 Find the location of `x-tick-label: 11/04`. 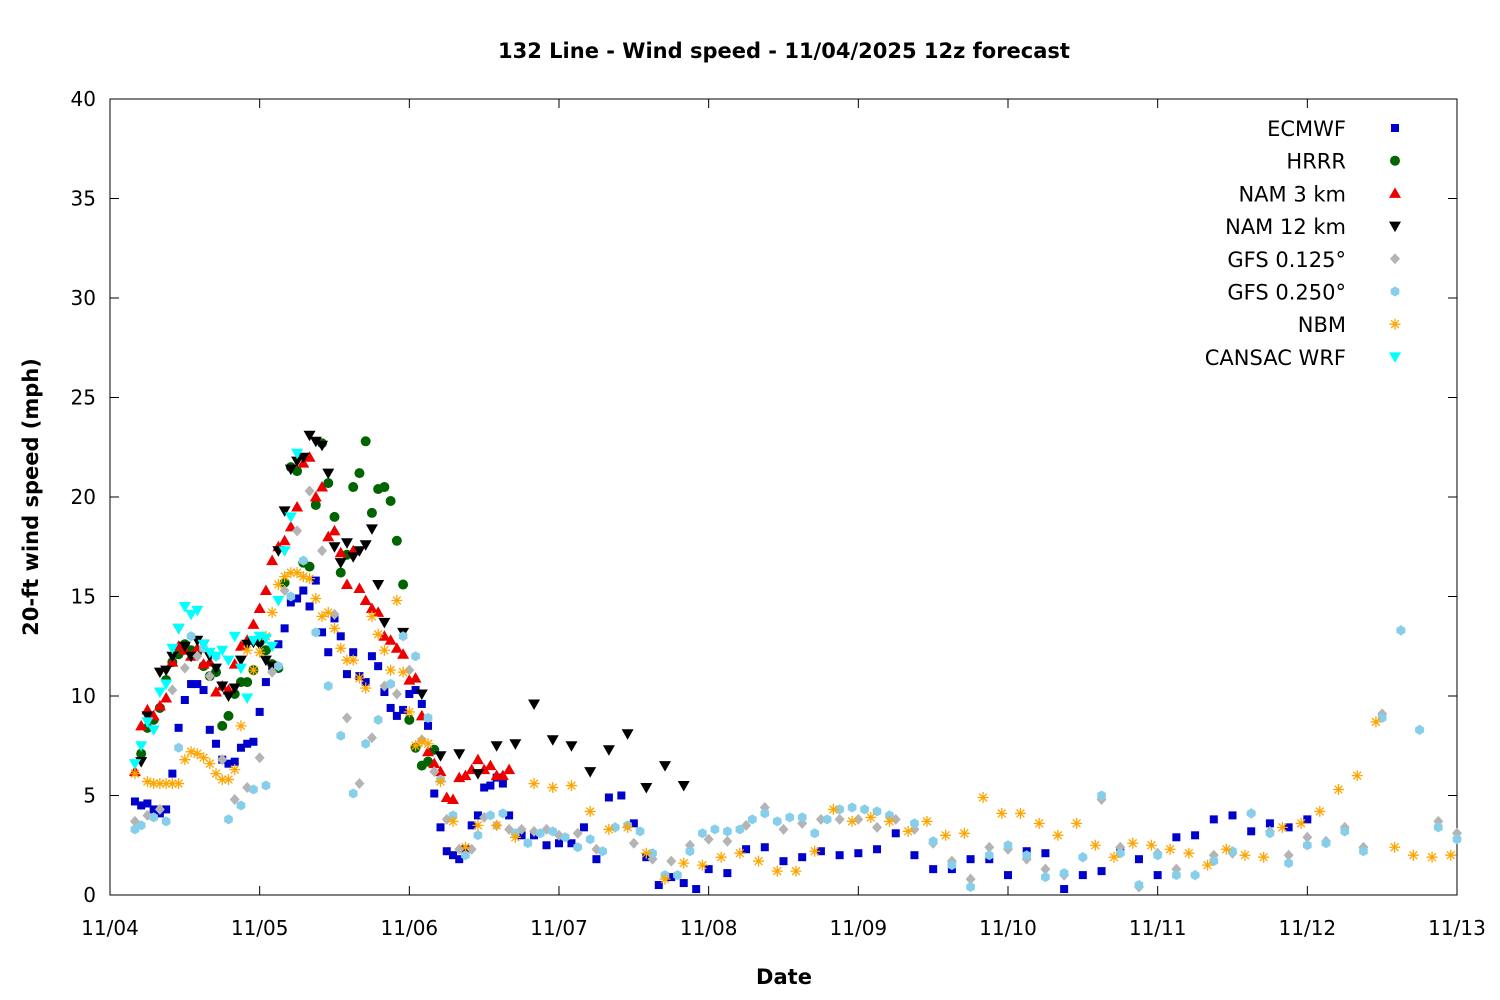

x-tick-label: 11/04 is located at coordinates (110, 928).